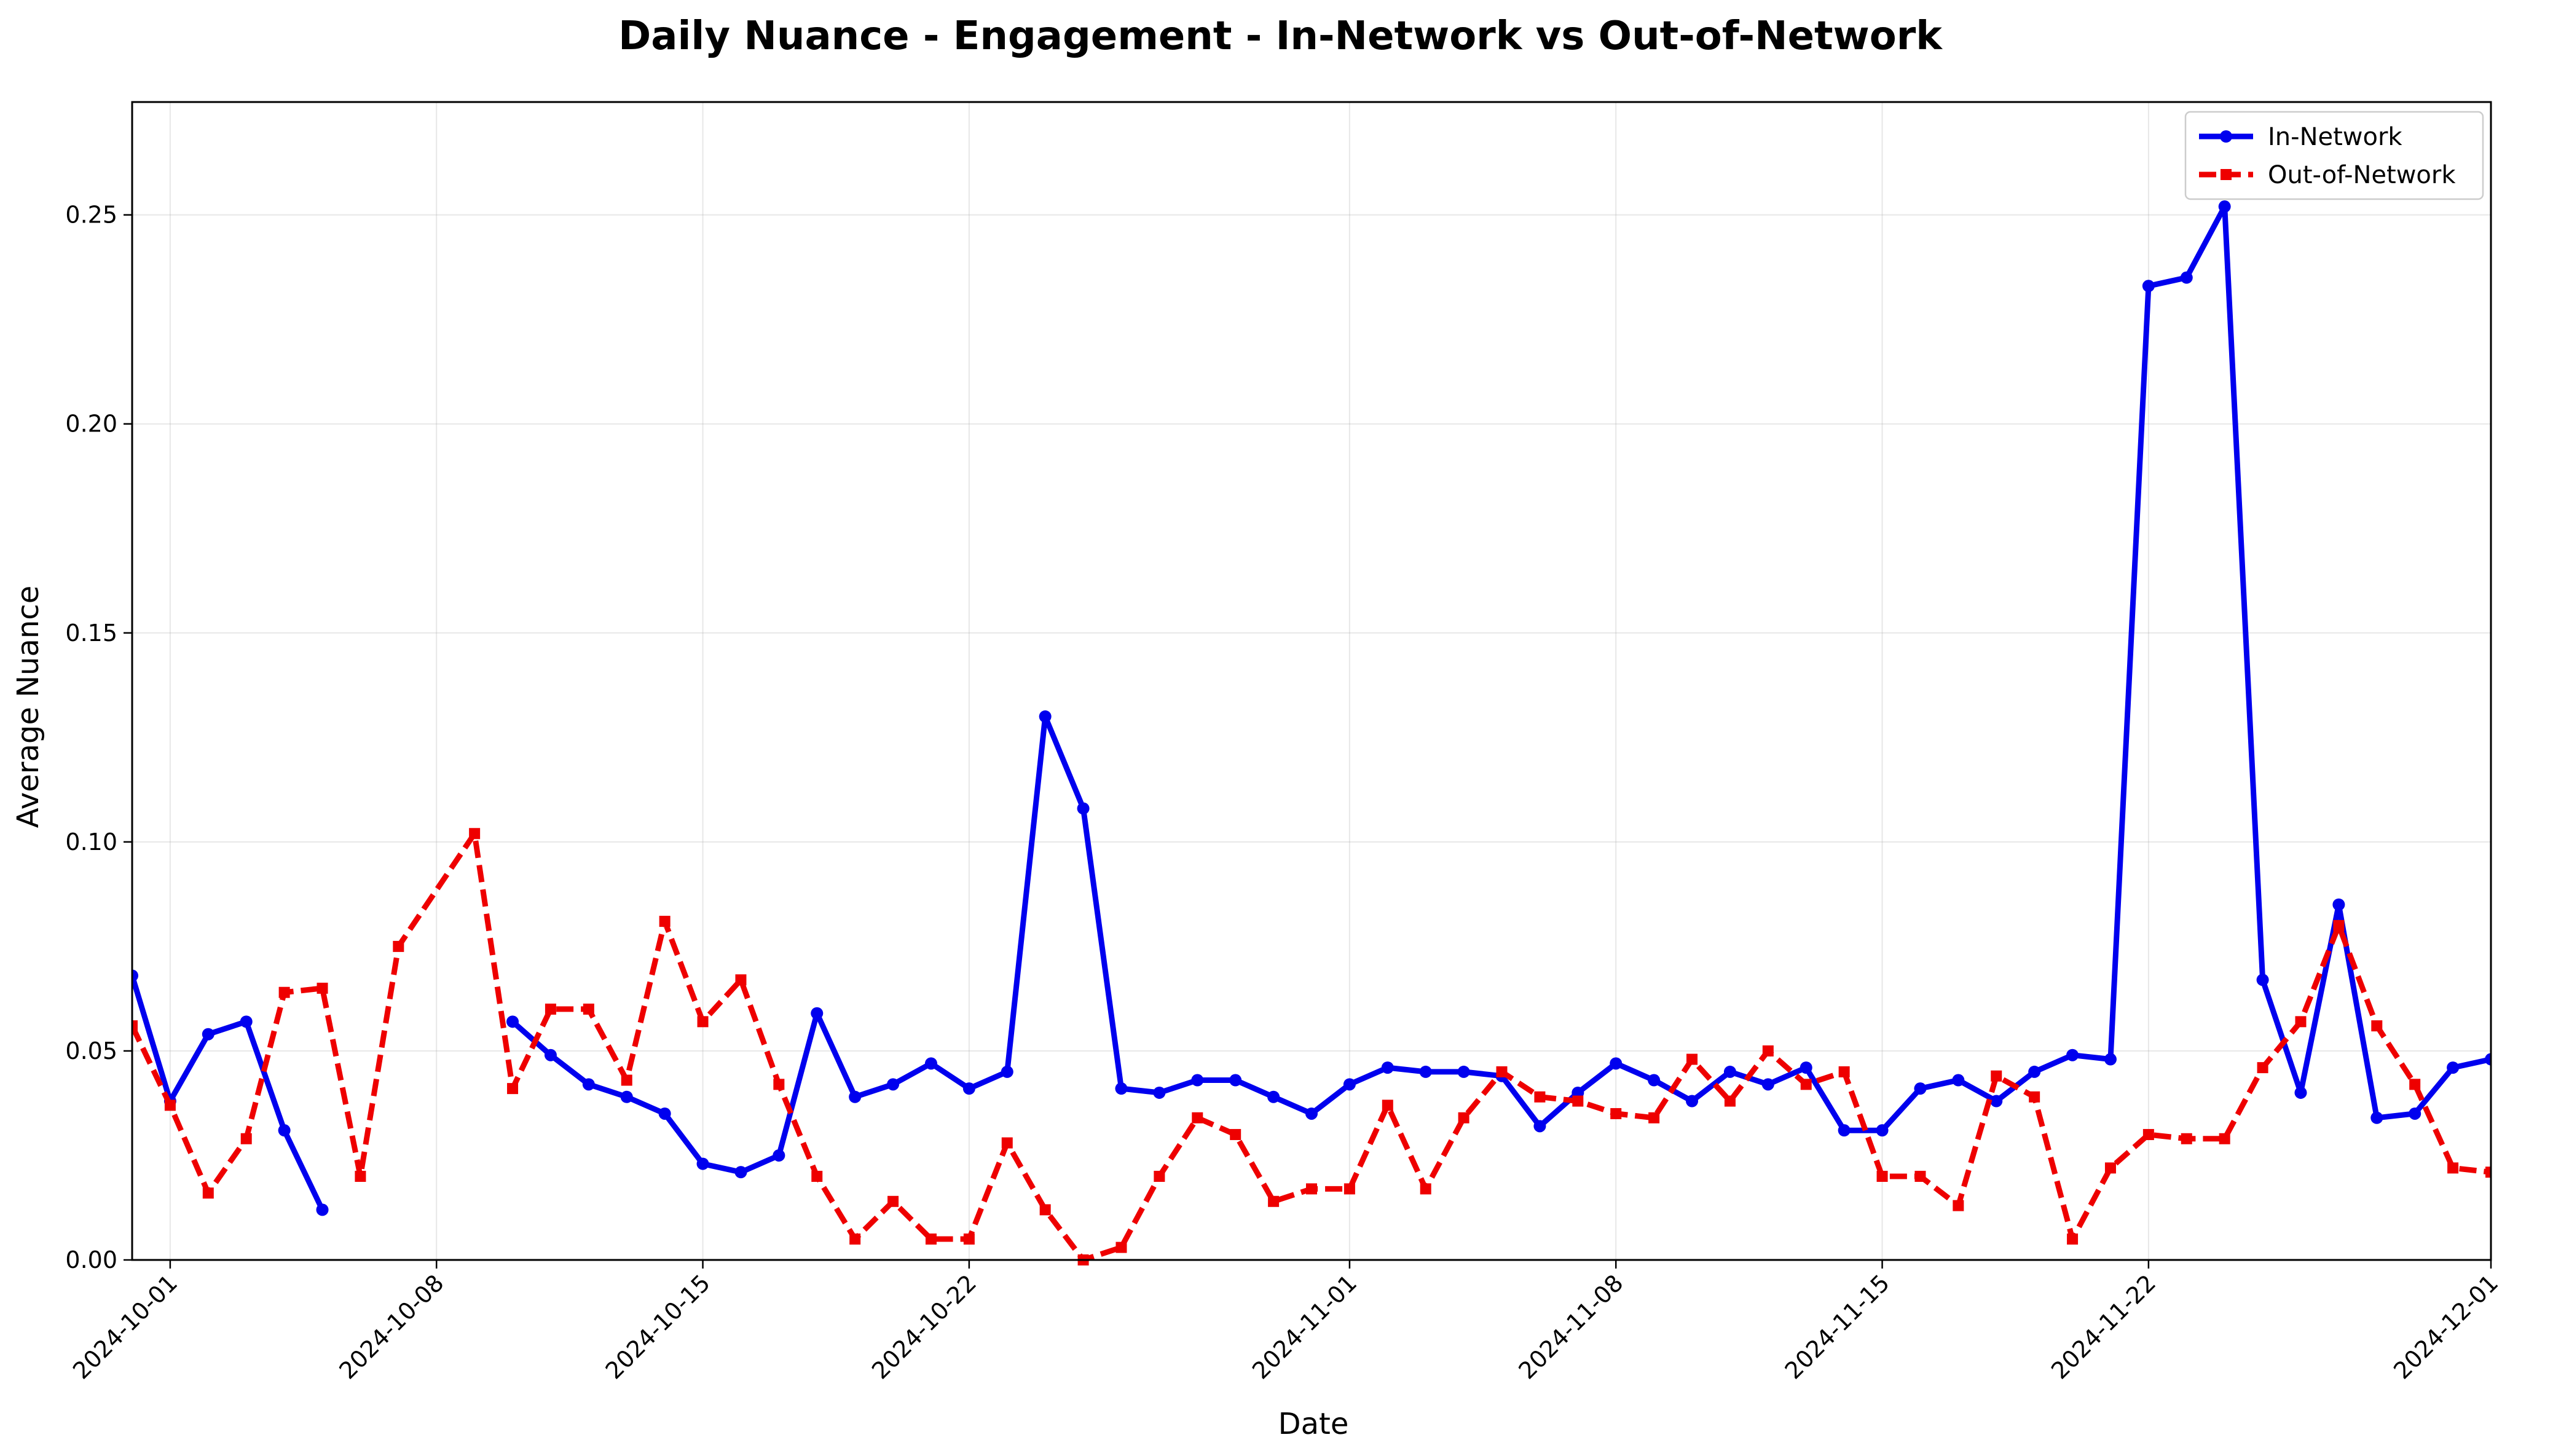  I want to click on x-axis-label: Date, so click(1313, 1424).